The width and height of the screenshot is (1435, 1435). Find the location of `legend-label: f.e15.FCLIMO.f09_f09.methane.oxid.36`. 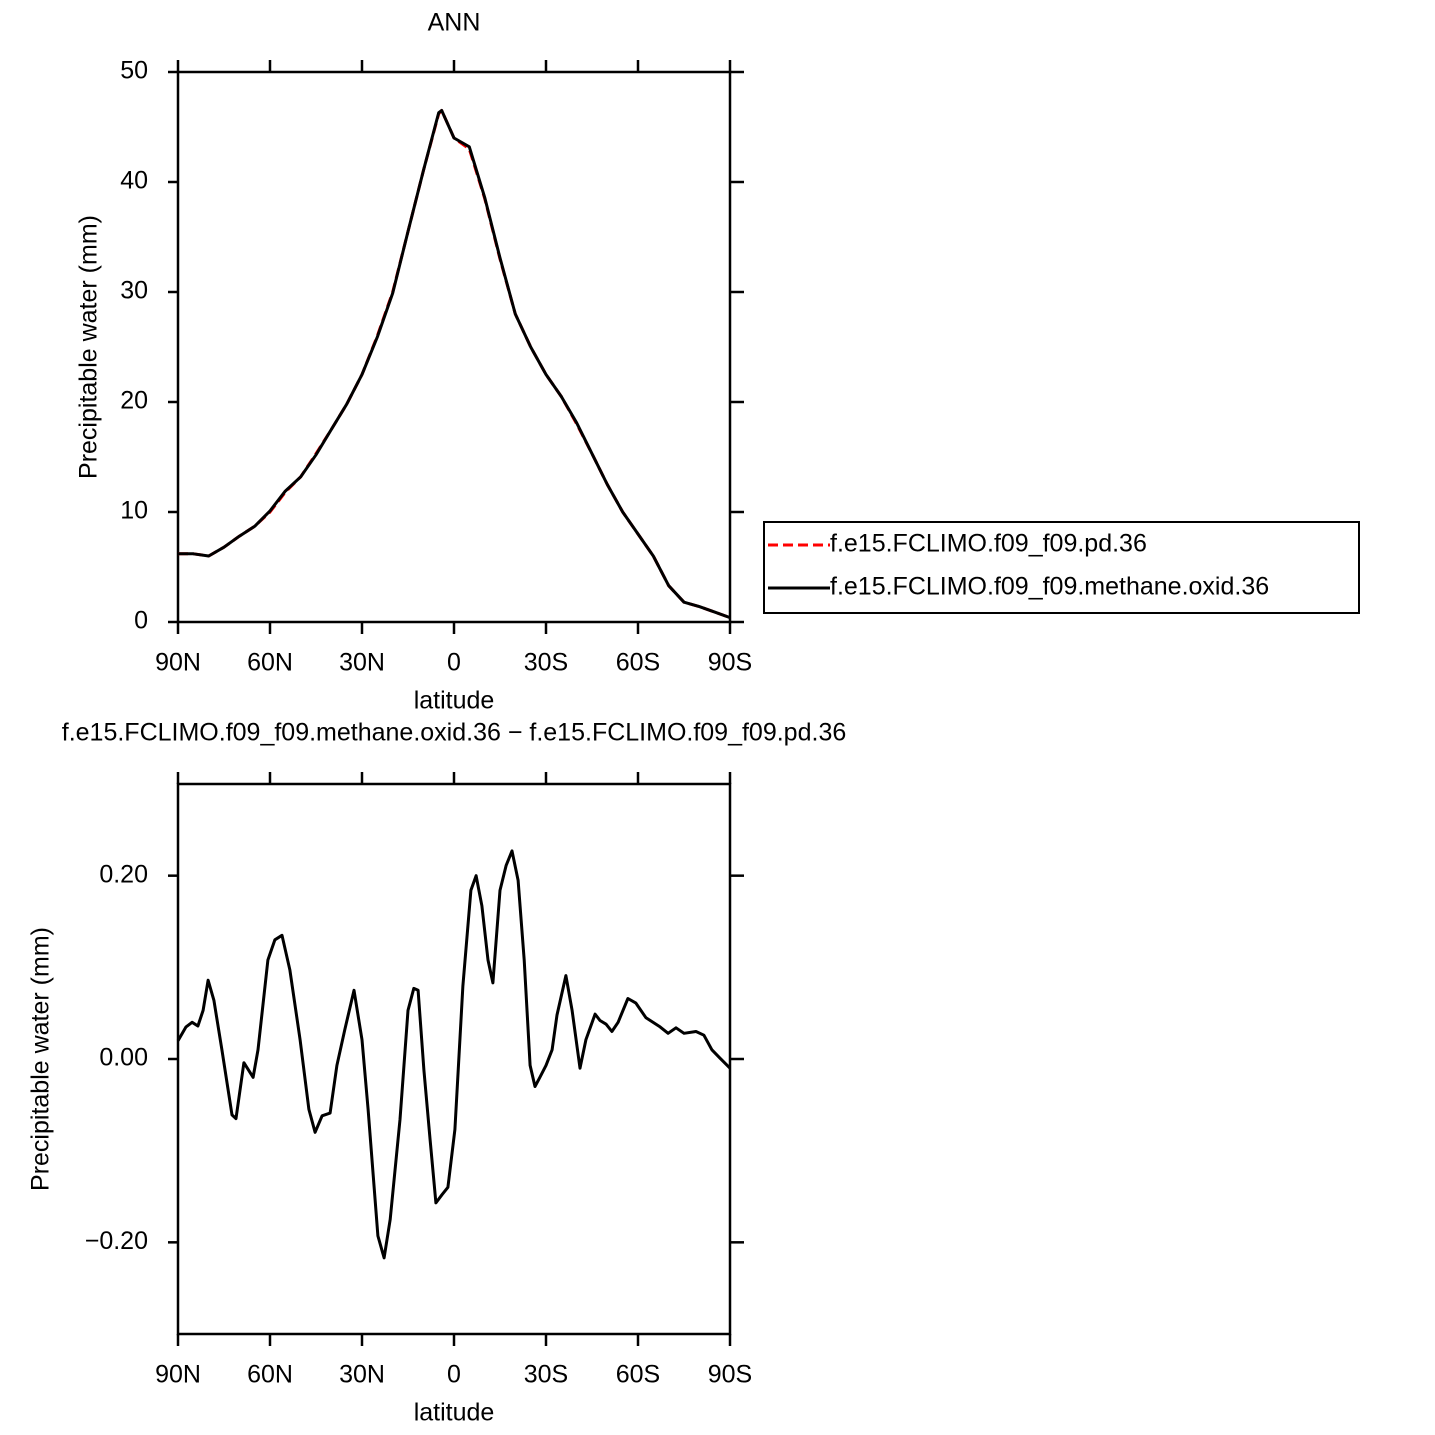

legend-label: f.e15.FCLIMO.f09_f09.methane.oxid.36 is located at coordinates (1049, 587).